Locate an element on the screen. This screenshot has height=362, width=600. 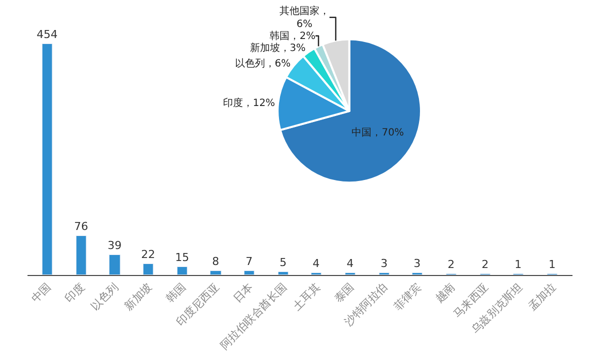
x-tick-label: 菲律宾 is located at coordinates (407, 297).